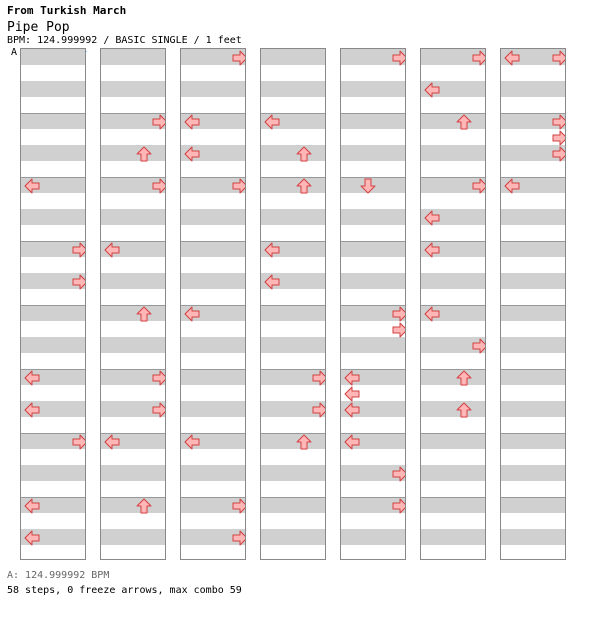  What do you see at coordinates (67, 10) in the screenshot?
I see `song-name: From Turkish March` at bounding box center [67, 10].